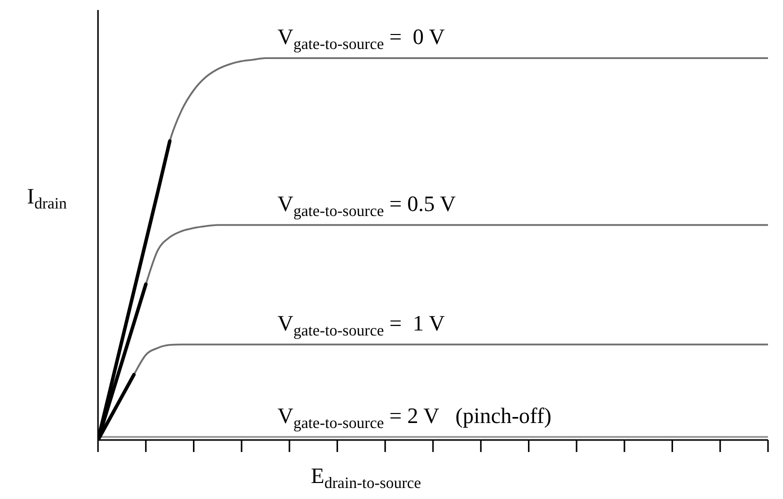 The image size is (783, 499). Describe the element at coordinates (361, 325) in the screenshot. I see `series-label: V$_{gate-to-source}$ = 1 V` at that location.